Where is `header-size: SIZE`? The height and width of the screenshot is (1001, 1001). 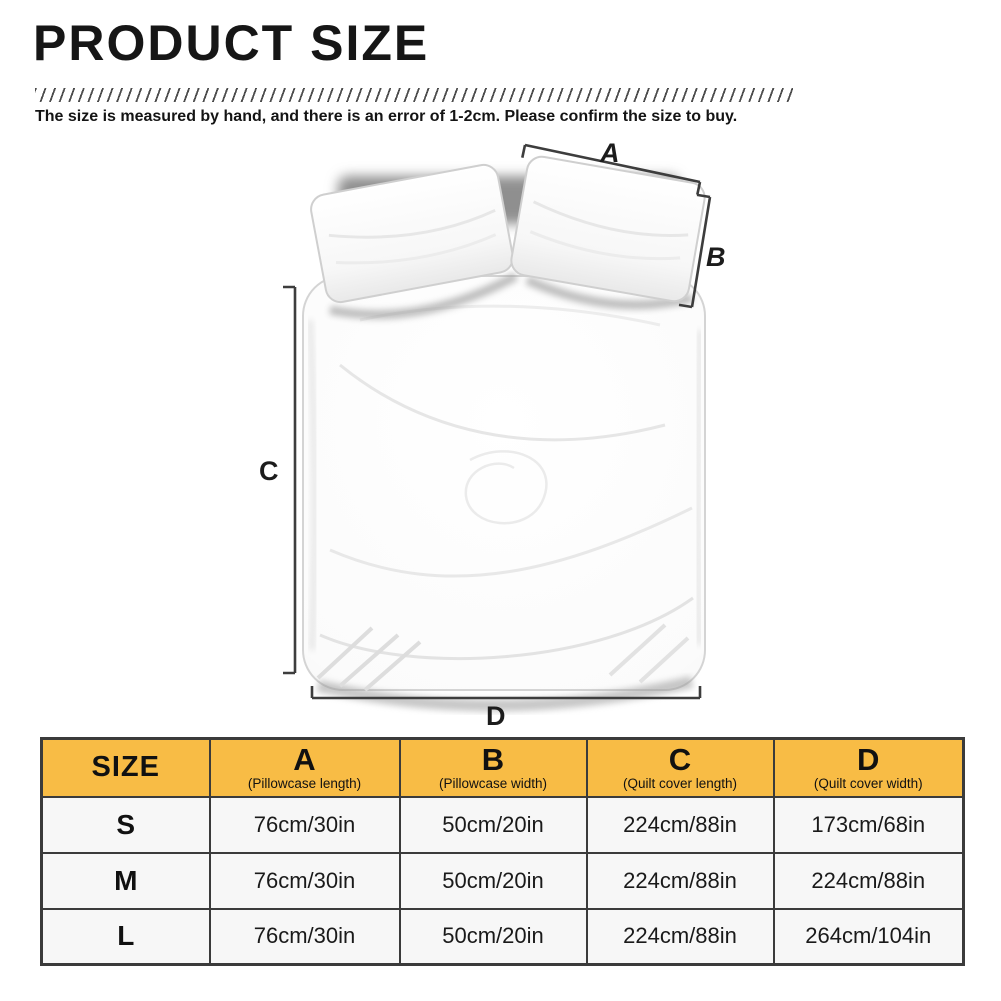
header-size: SIZE is located at coordinates (125, 767).